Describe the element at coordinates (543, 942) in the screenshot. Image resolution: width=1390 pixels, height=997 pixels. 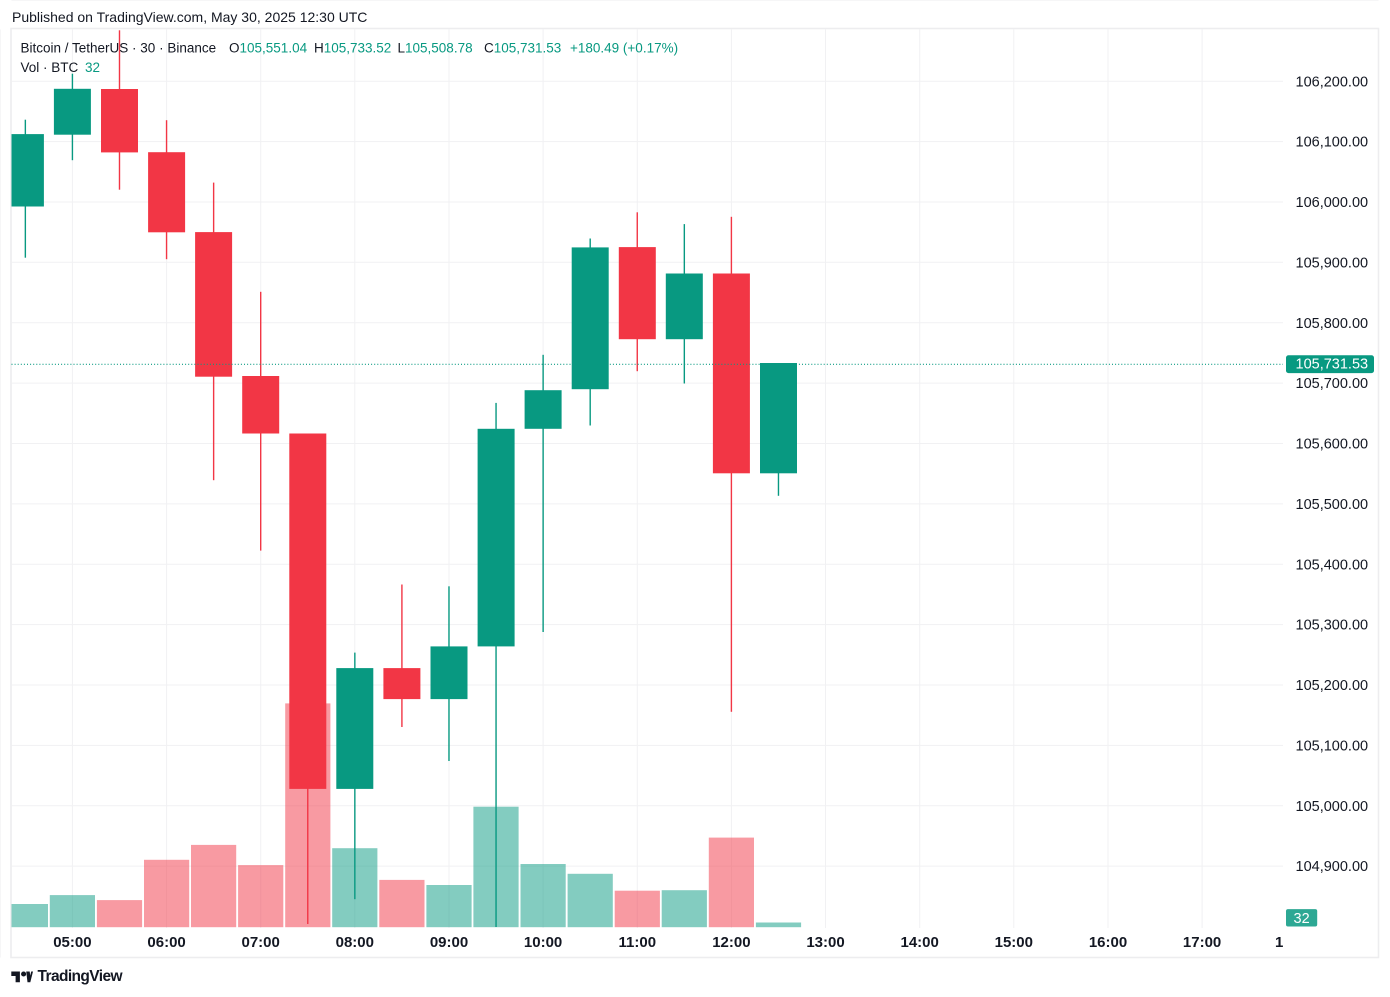
I see `svg-text: 10:00` at that location.